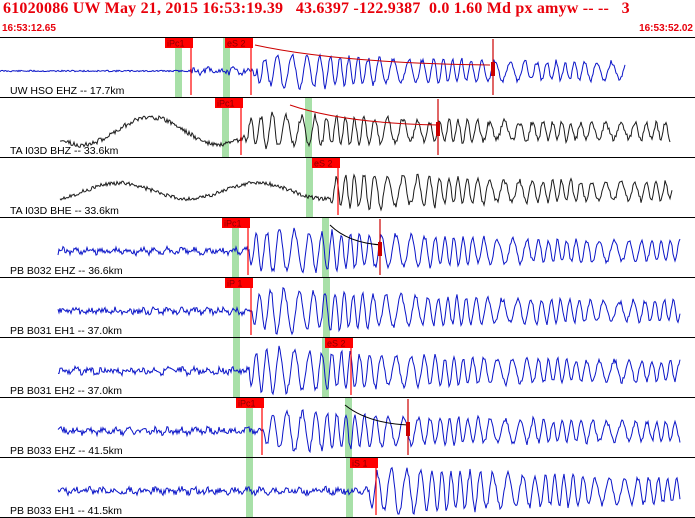 Image resolution: width=695 pixels, height=518 pixels. I want to click on pick-label: iP 1, so click(234, 284).